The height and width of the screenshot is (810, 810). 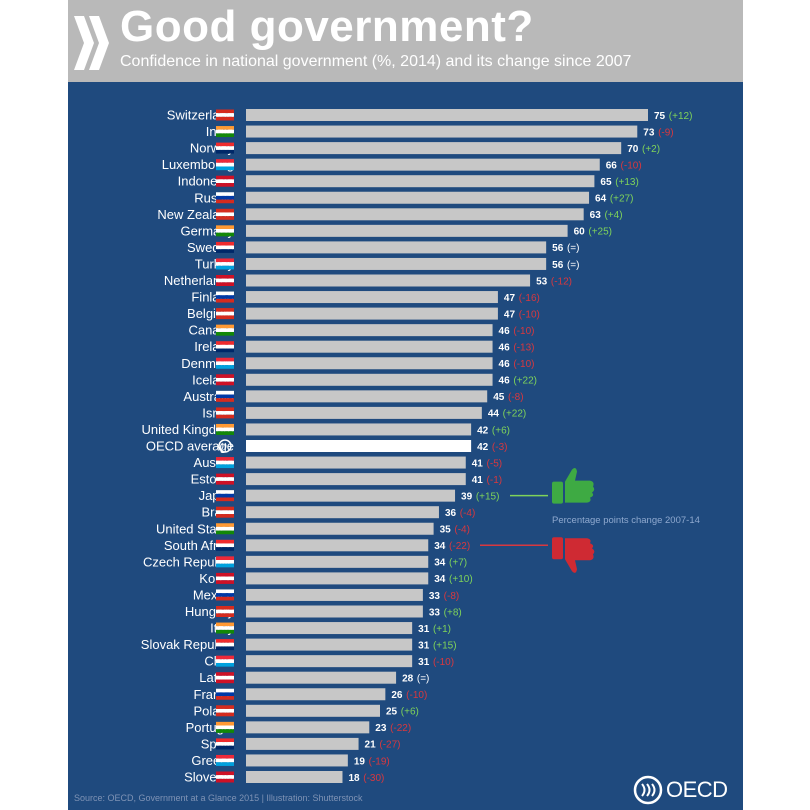 I want to click on change-label: (+4), so click(x=613, y=215).